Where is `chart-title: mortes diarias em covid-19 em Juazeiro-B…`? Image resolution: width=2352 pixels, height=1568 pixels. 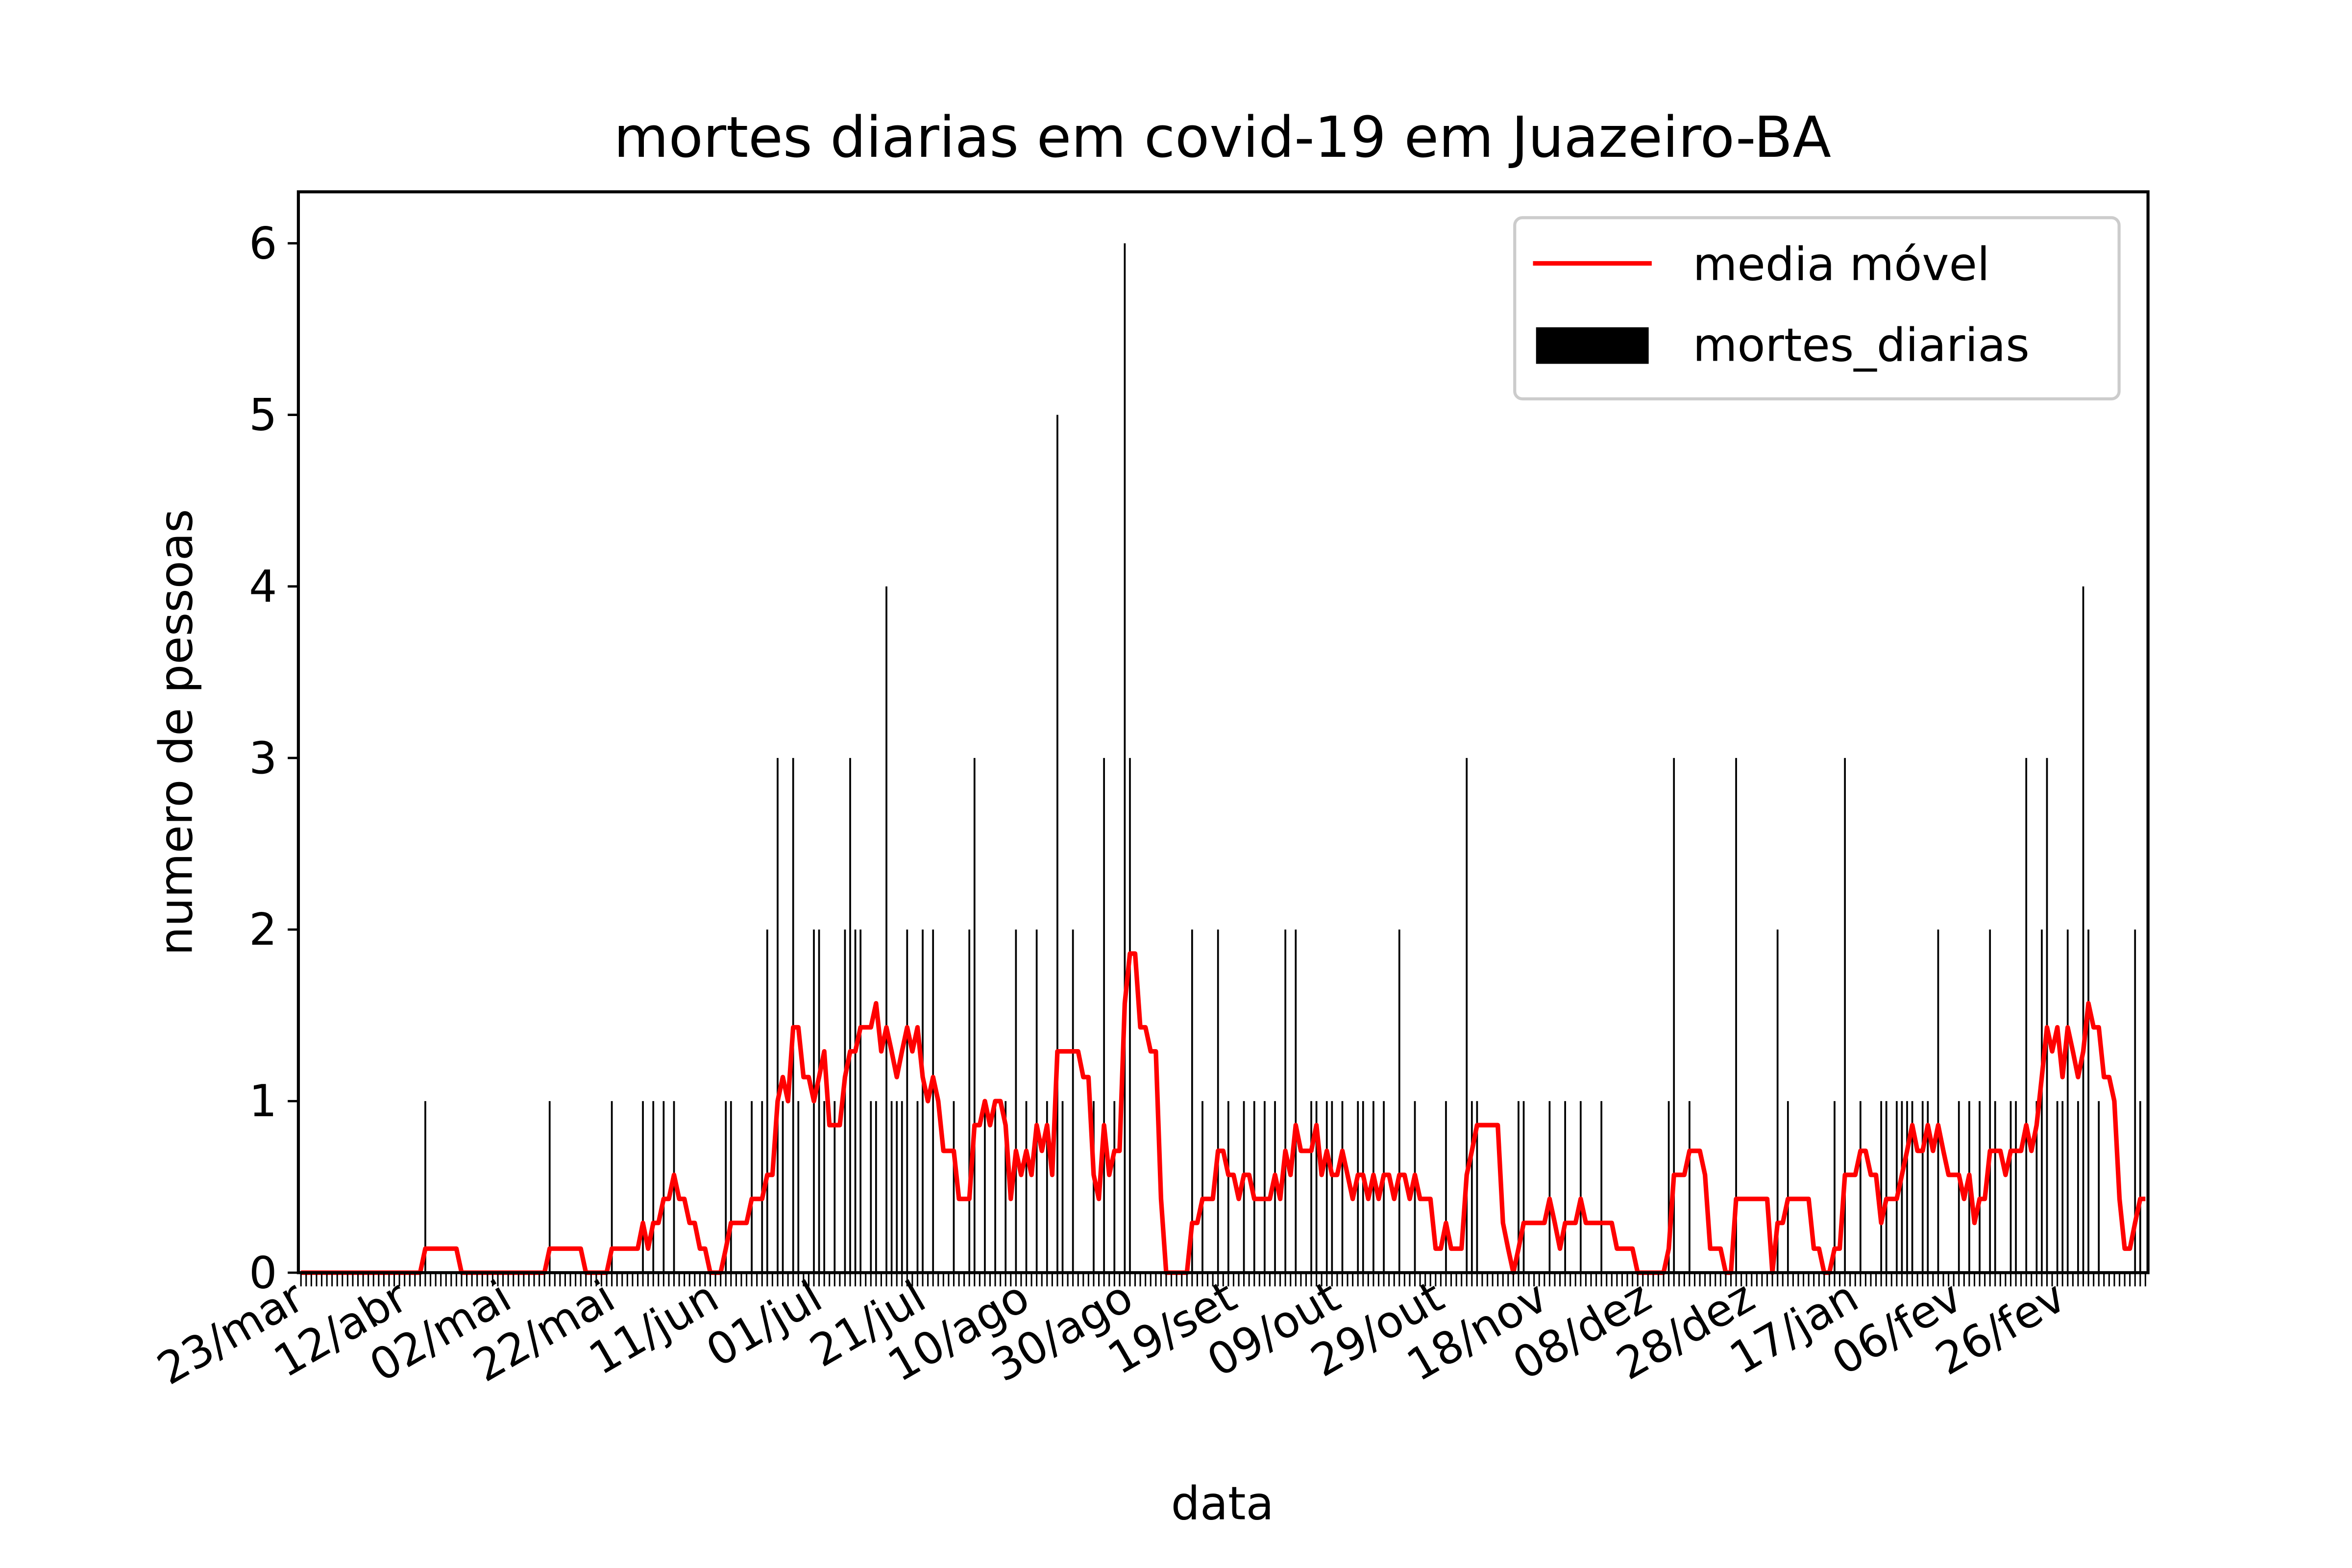 chart-title: mortes diarias em covid-19 em Juazeiro-B… is located at coordinates (1222, 138).